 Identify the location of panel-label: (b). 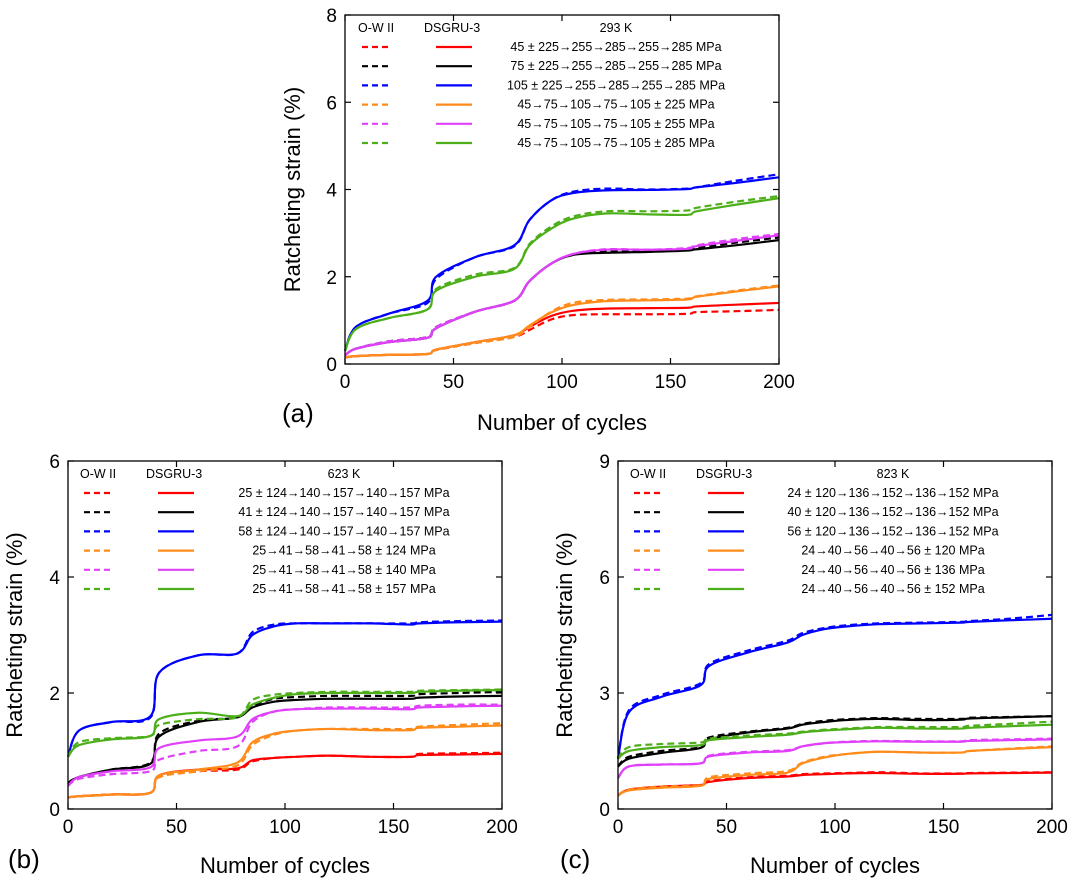
(24, 859).